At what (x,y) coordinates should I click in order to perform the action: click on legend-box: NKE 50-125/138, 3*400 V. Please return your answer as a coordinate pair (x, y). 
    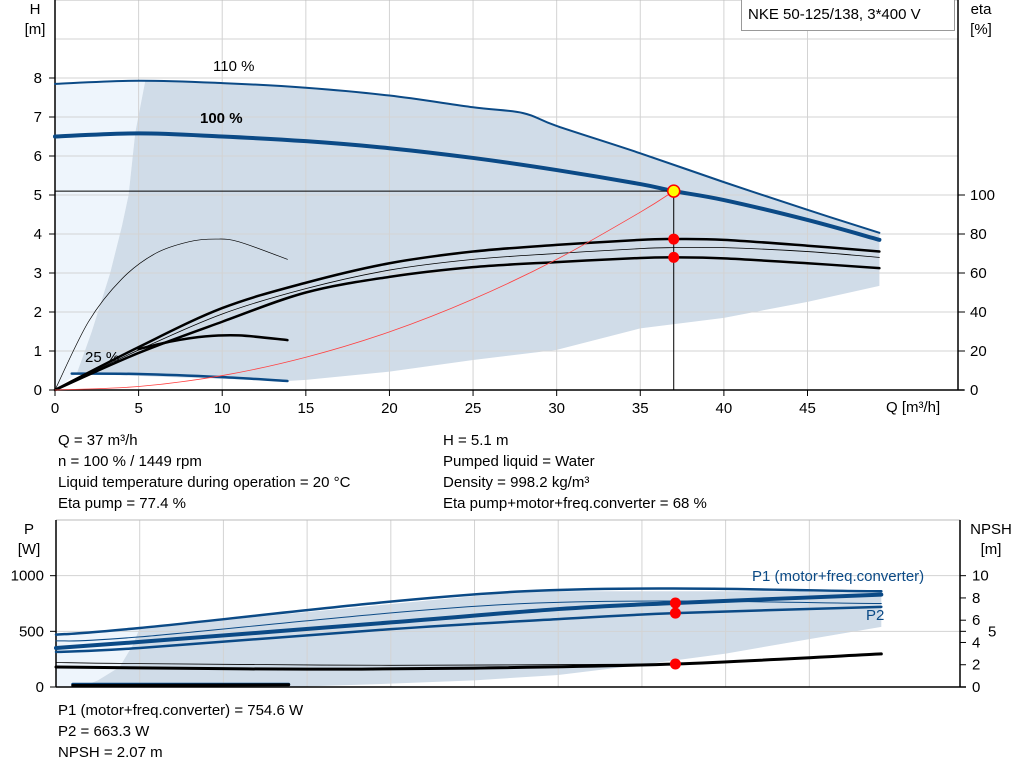
    Looking at the image, I should click on (848, 15).